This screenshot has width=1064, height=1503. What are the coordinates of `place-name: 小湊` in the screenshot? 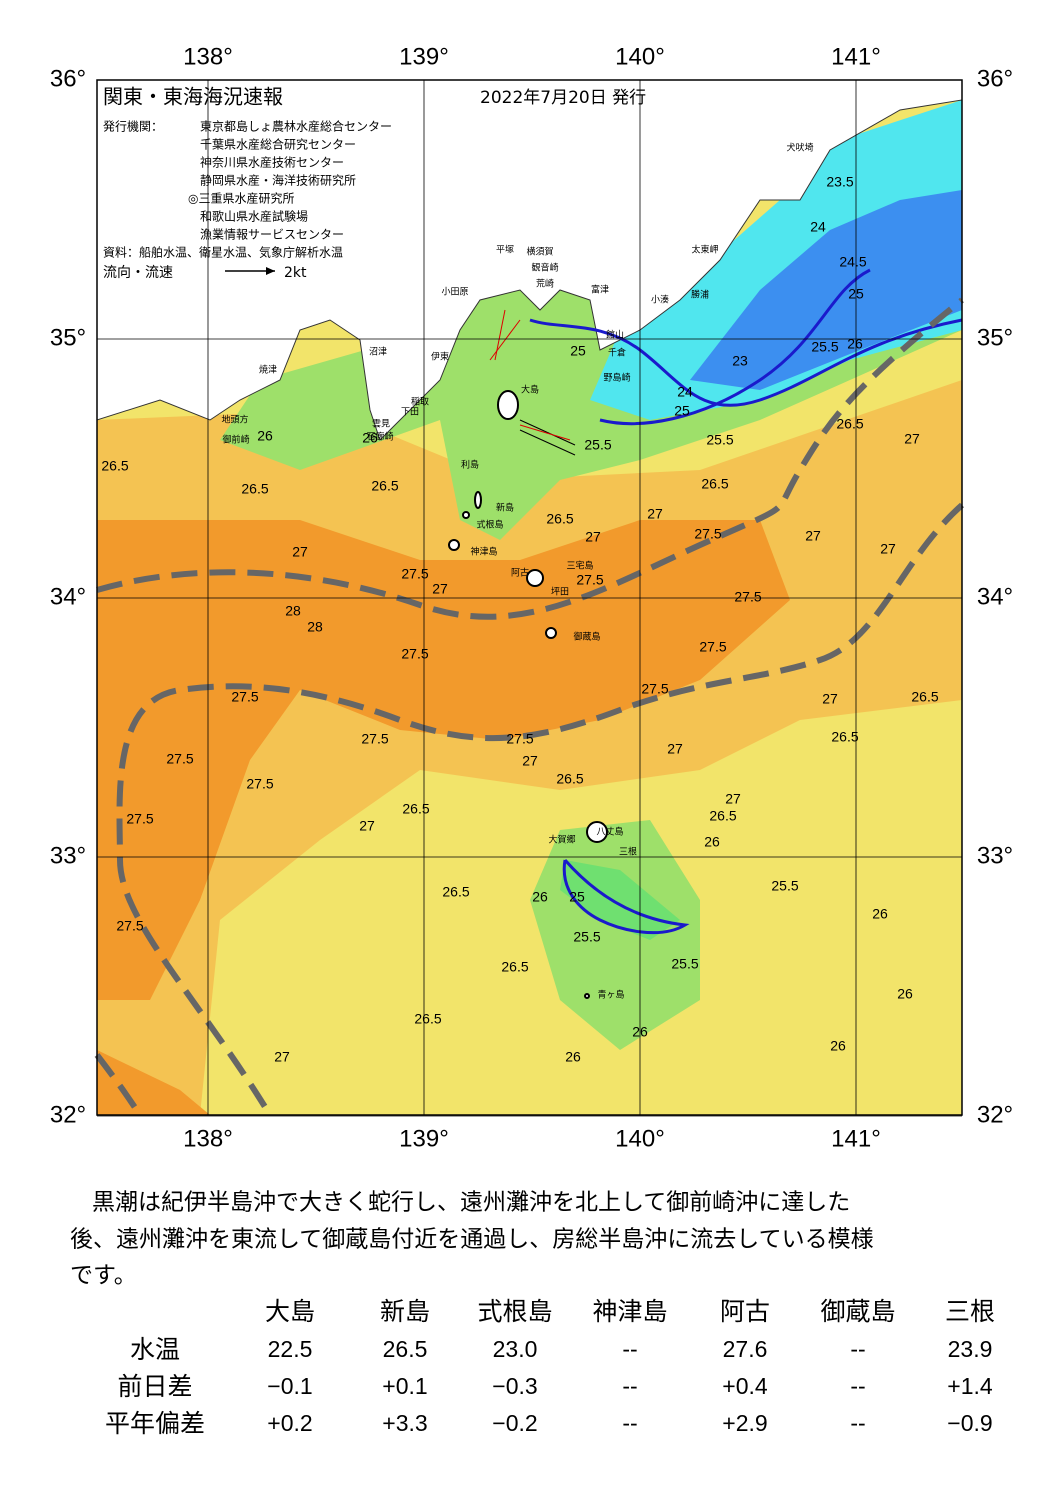 It's located at (660, 300).